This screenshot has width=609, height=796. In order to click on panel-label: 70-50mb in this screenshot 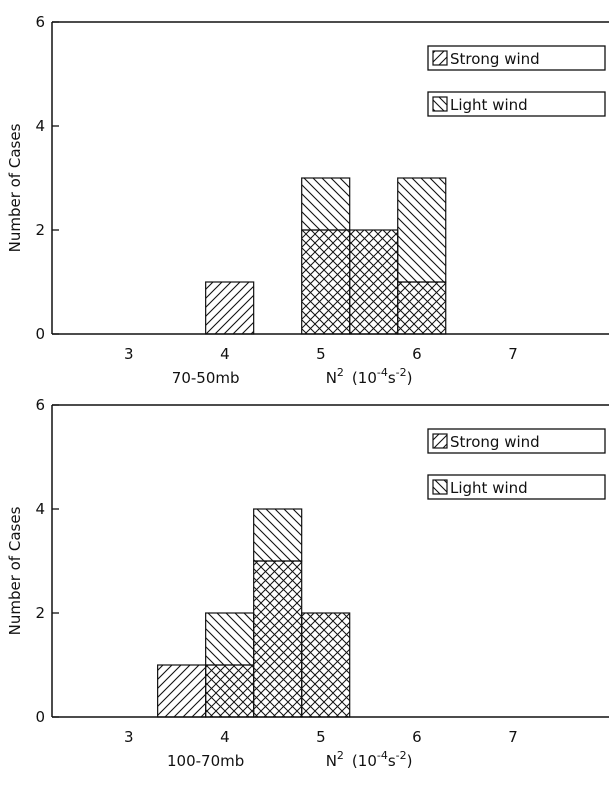, I will do `click(206, 378)`.